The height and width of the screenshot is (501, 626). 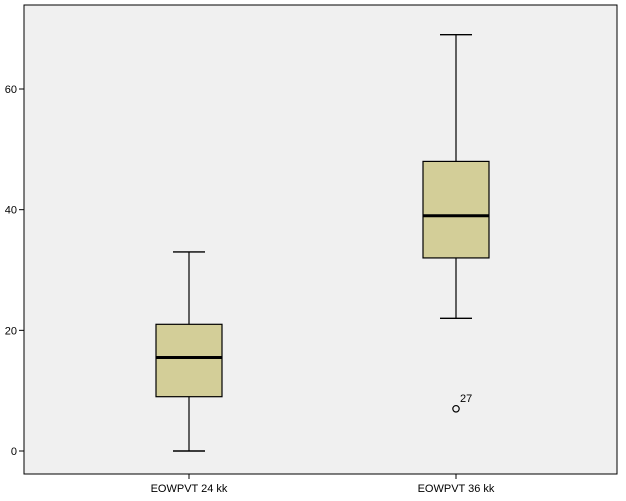 What do you see at coordinates (14, 271) in the screenshot?
I see `y-axis: 0 20 40 60` at bounding box center [14, 271].